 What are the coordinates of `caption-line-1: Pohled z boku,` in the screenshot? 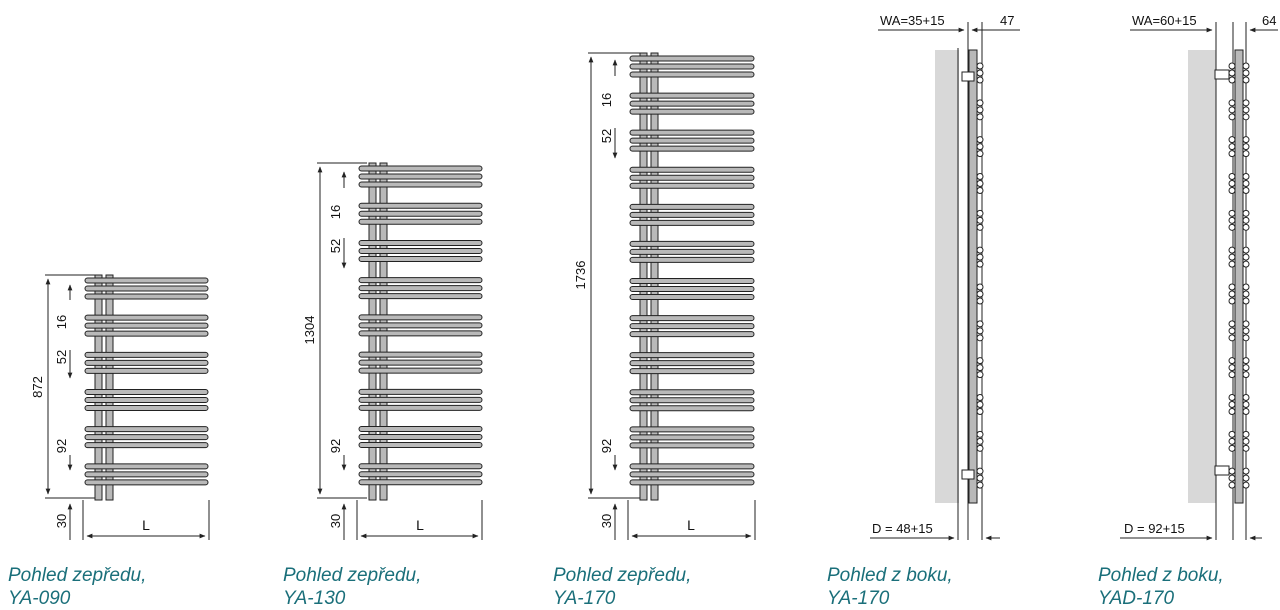 It's located at (1161, 575).